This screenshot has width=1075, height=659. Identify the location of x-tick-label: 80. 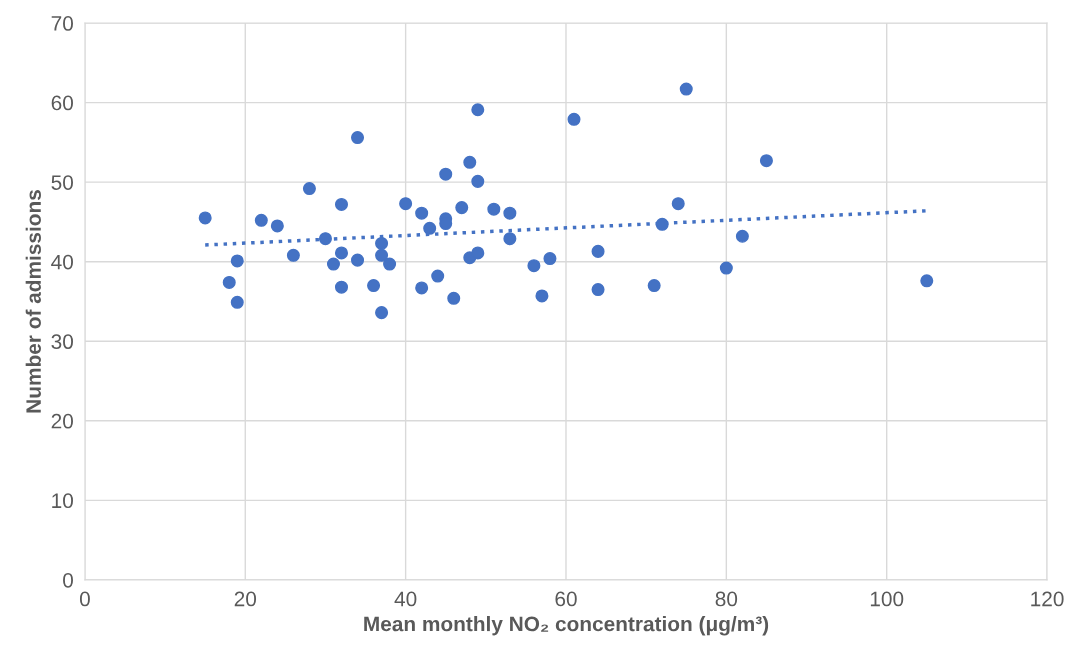
(726, 599).